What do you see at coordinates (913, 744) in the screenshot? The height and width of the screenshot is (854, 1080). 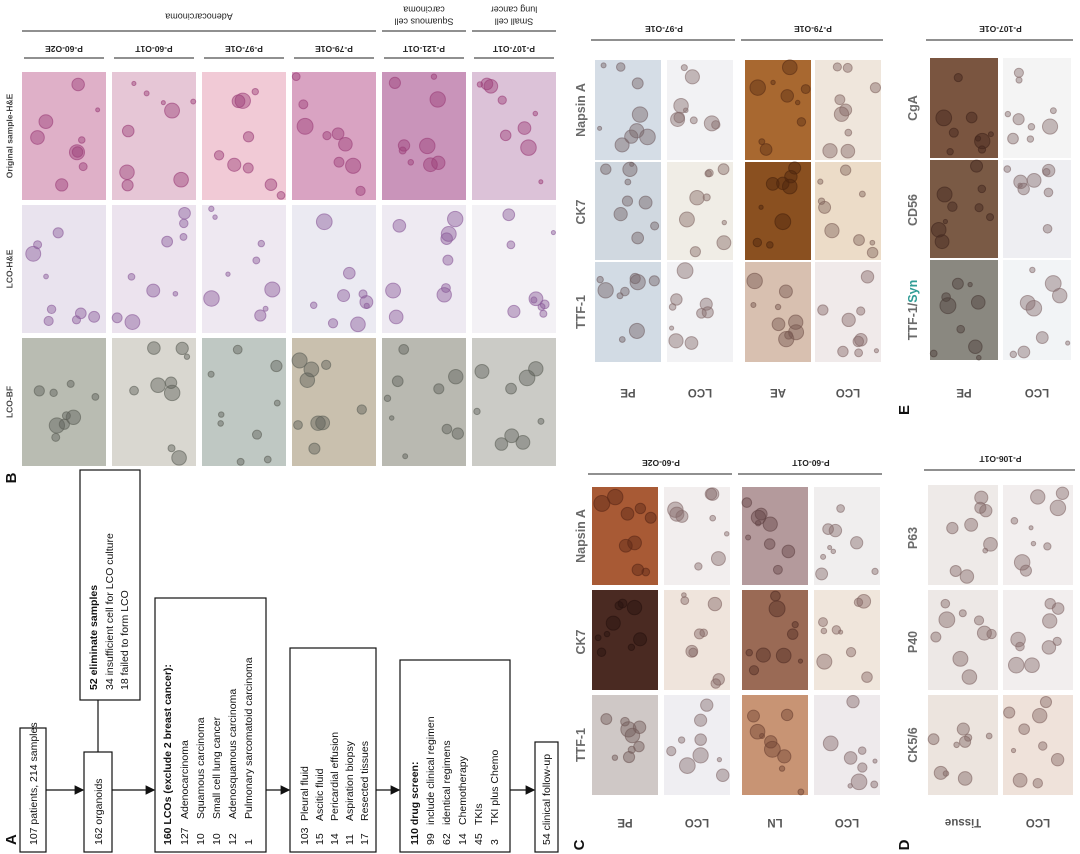 I see `stain-label-part: CK5/6` at bounding box center [913, 744].